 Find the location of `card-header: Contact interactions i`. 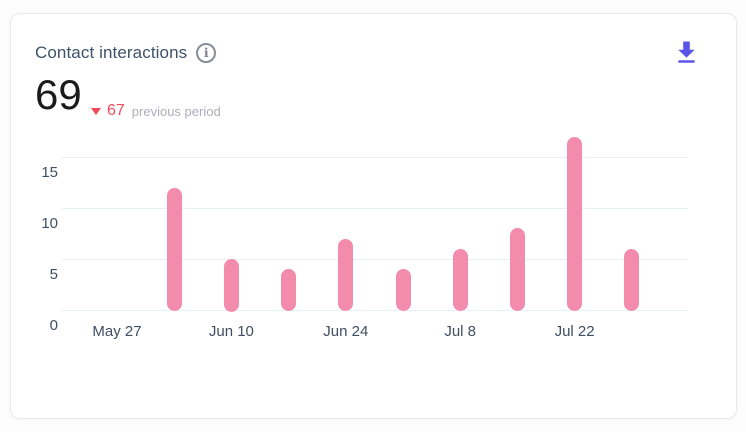

card-header: Contact interactions i is located at coordinates (126, 53).